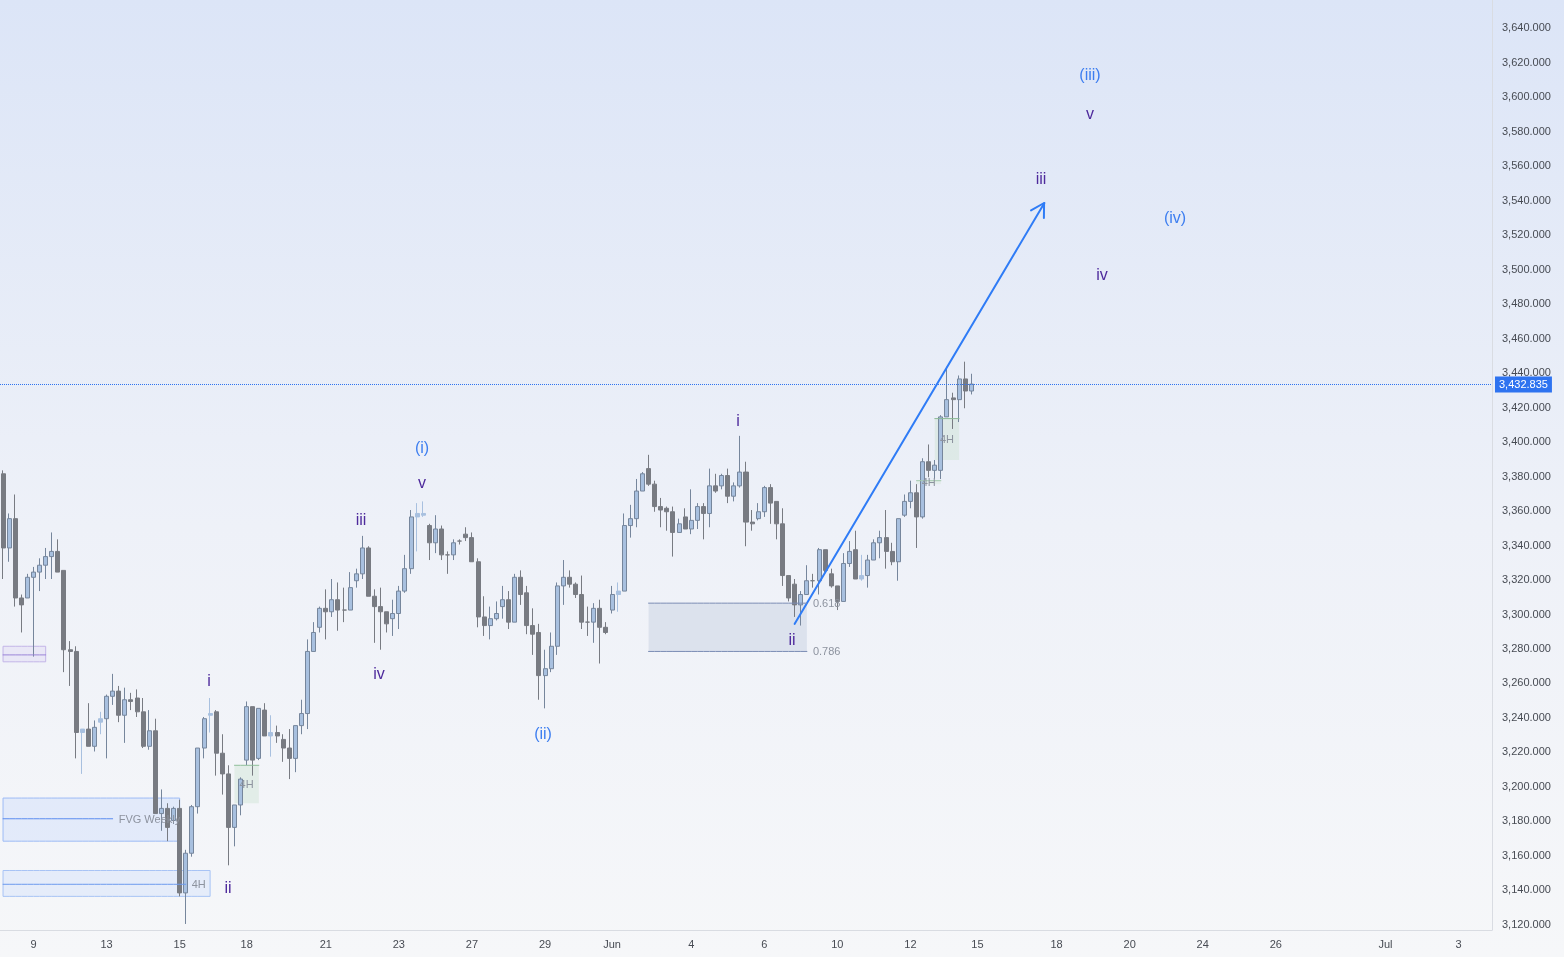  What do you see at coordinates (1526, 854) in the screenshot?
I see `y-tick-label: 3,160.000` at bounding box center [1526, 854].